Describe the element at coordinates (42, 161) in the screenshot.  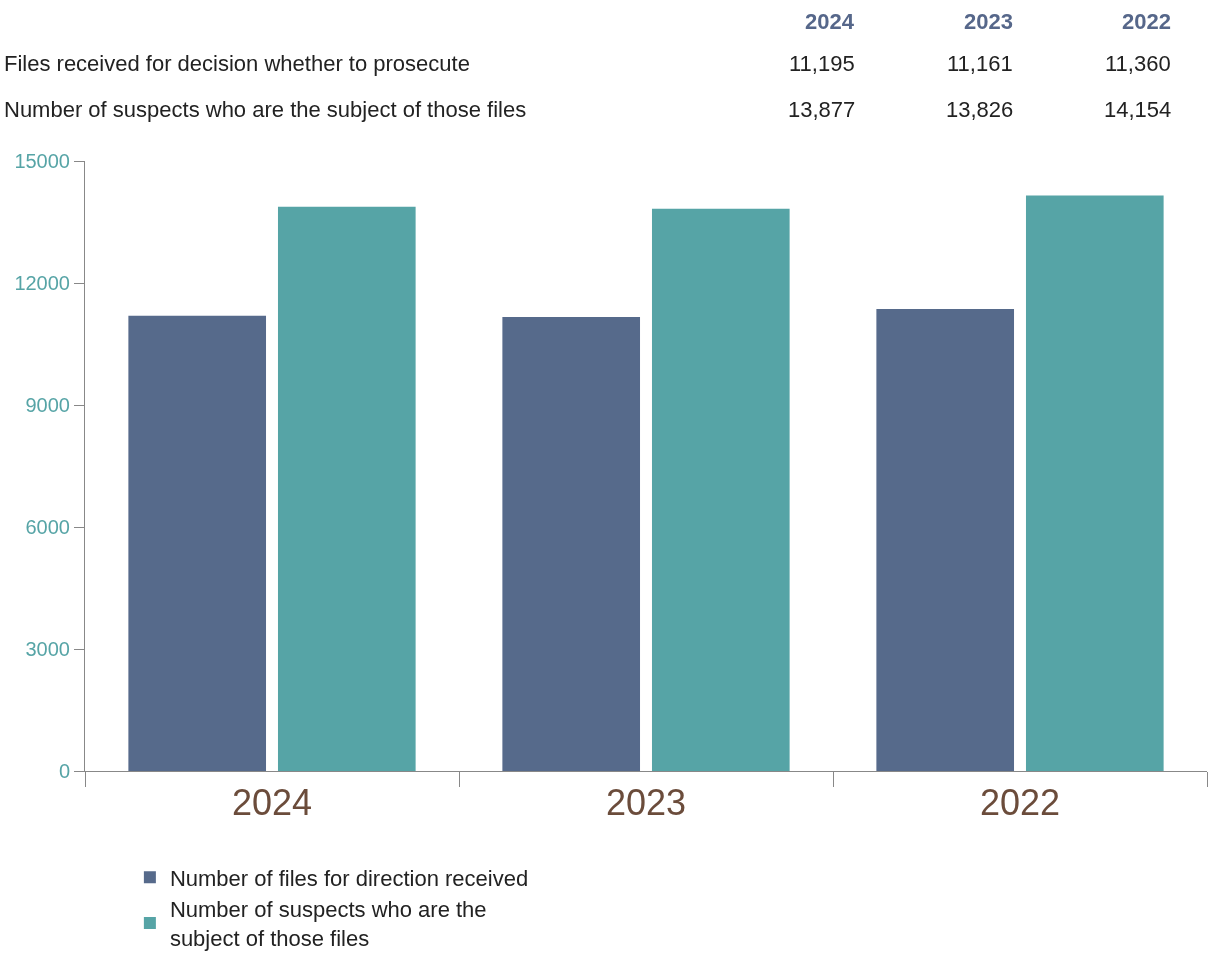
I see `y-tick-label: 15000` at that location.